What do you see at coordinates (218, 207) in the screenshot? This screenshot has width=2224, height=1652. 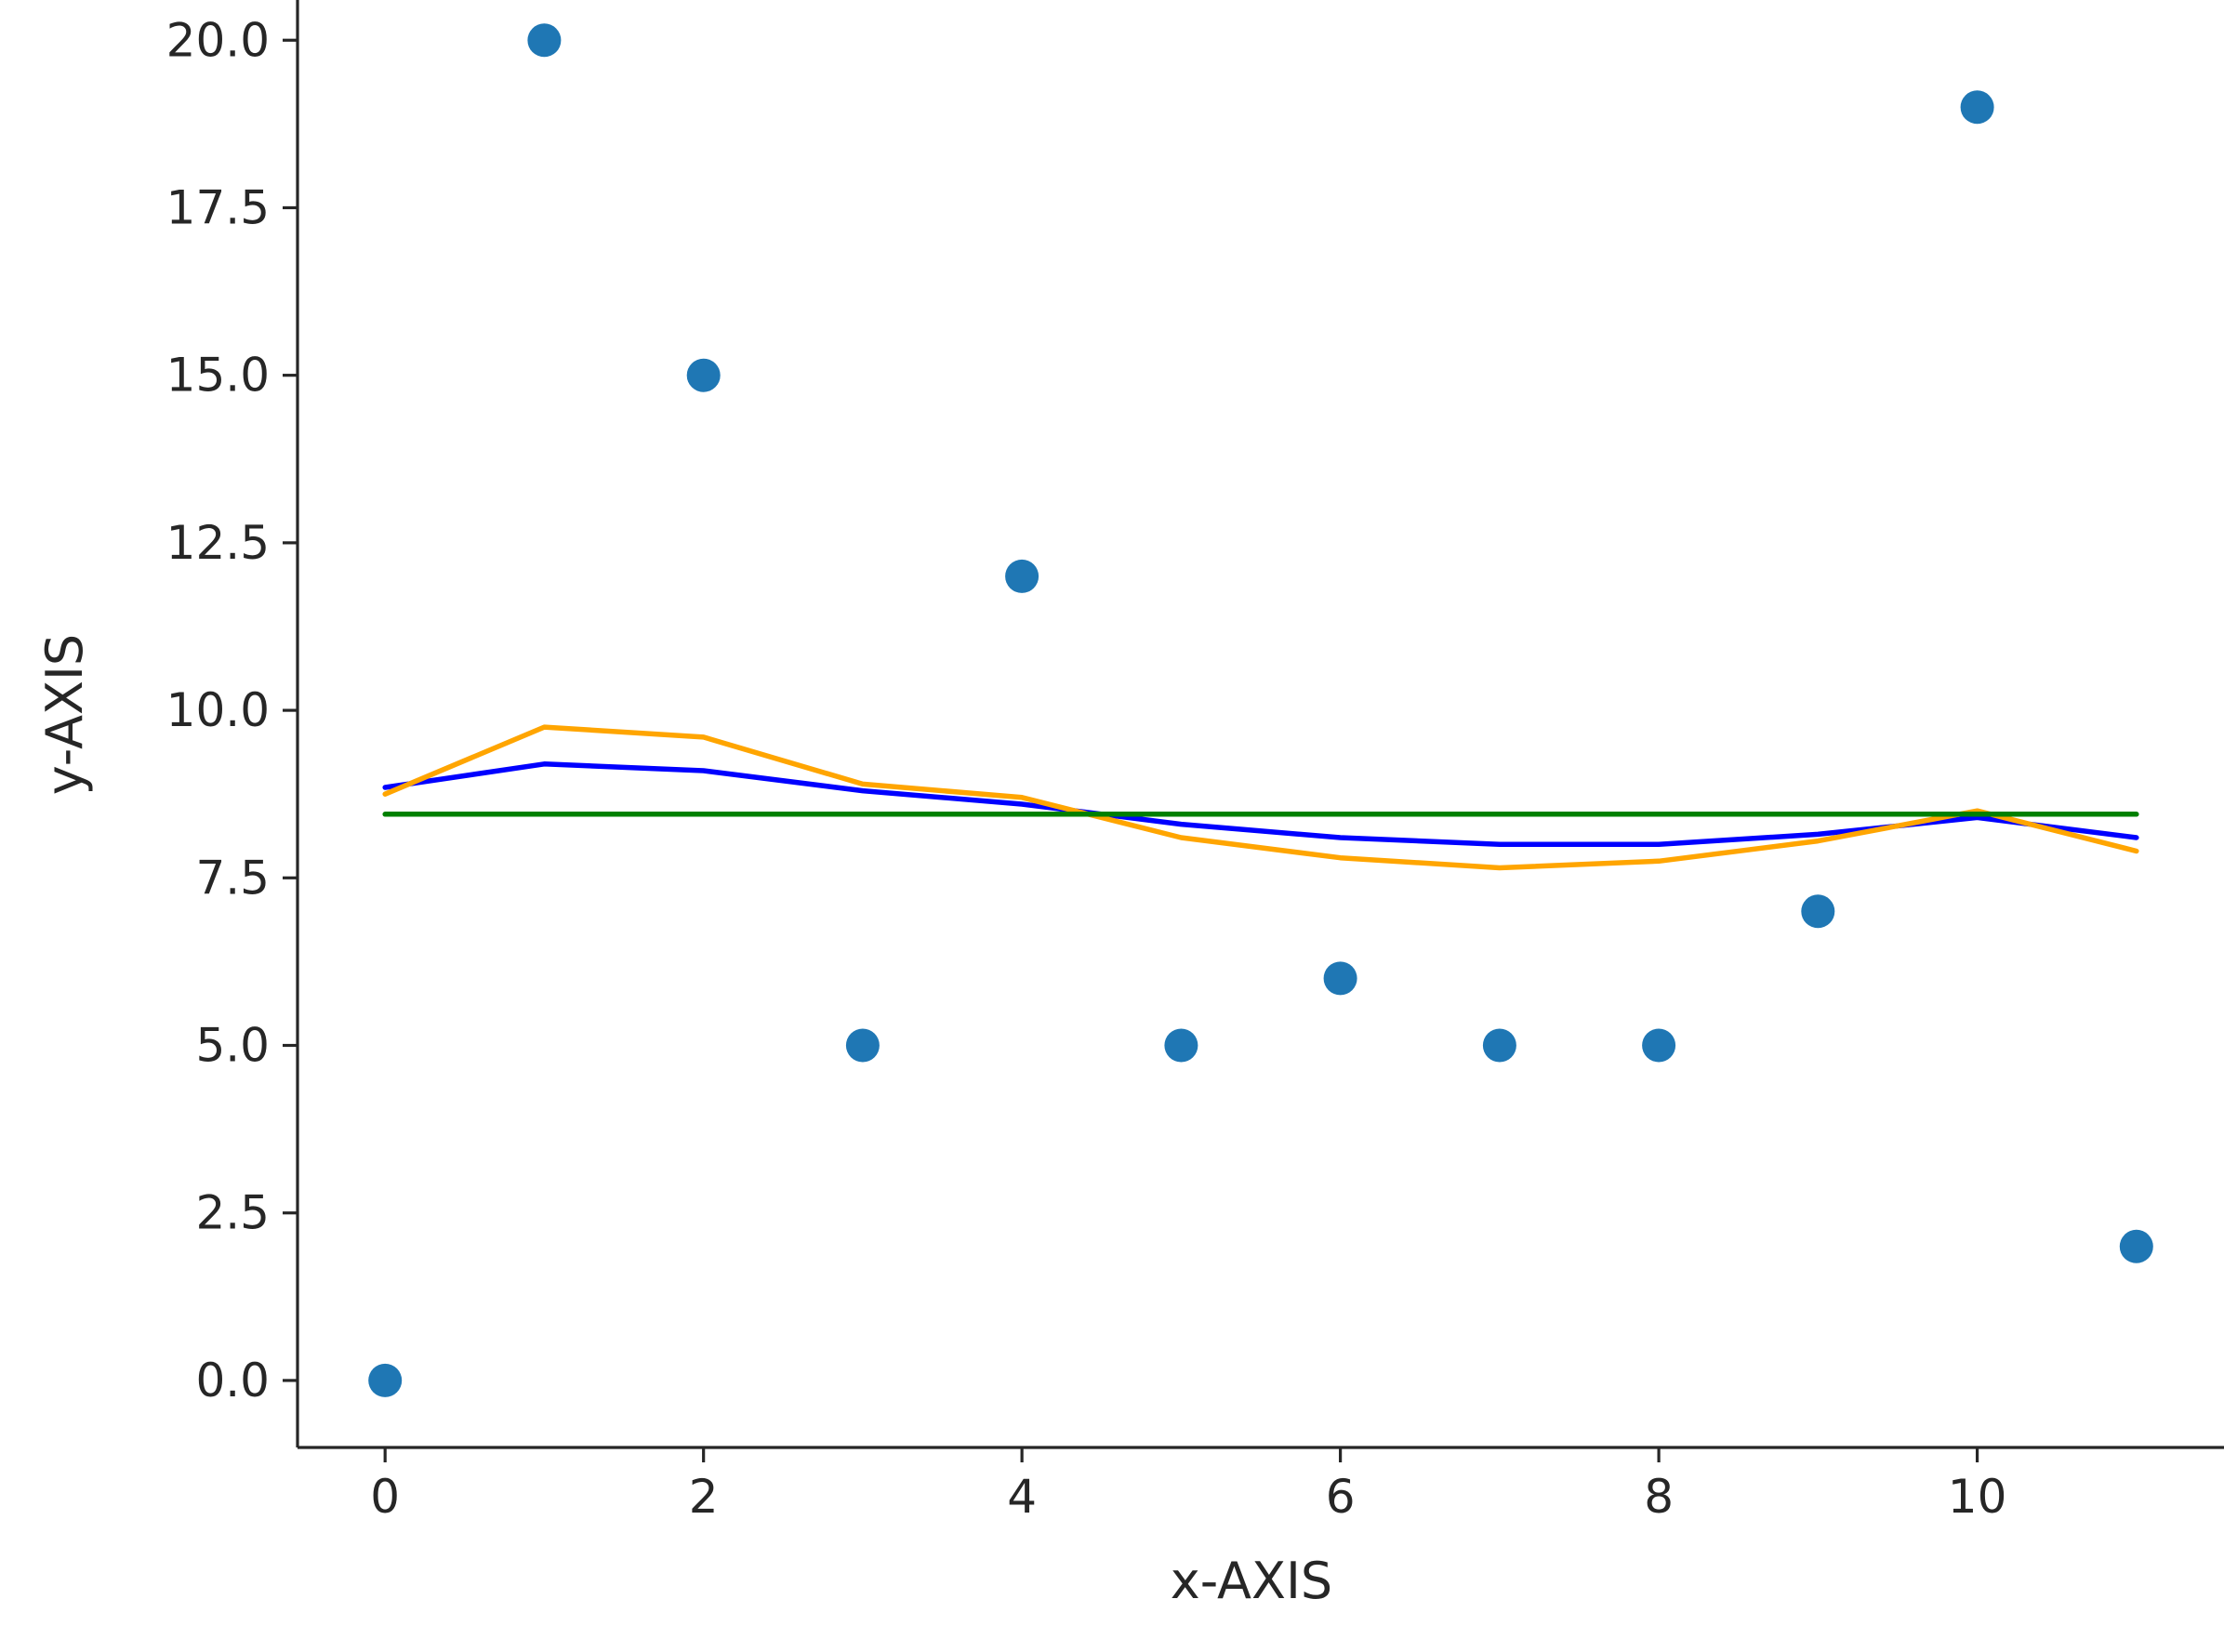 I see `y-tick-label: 17.5` at bounding box center [218, 207].